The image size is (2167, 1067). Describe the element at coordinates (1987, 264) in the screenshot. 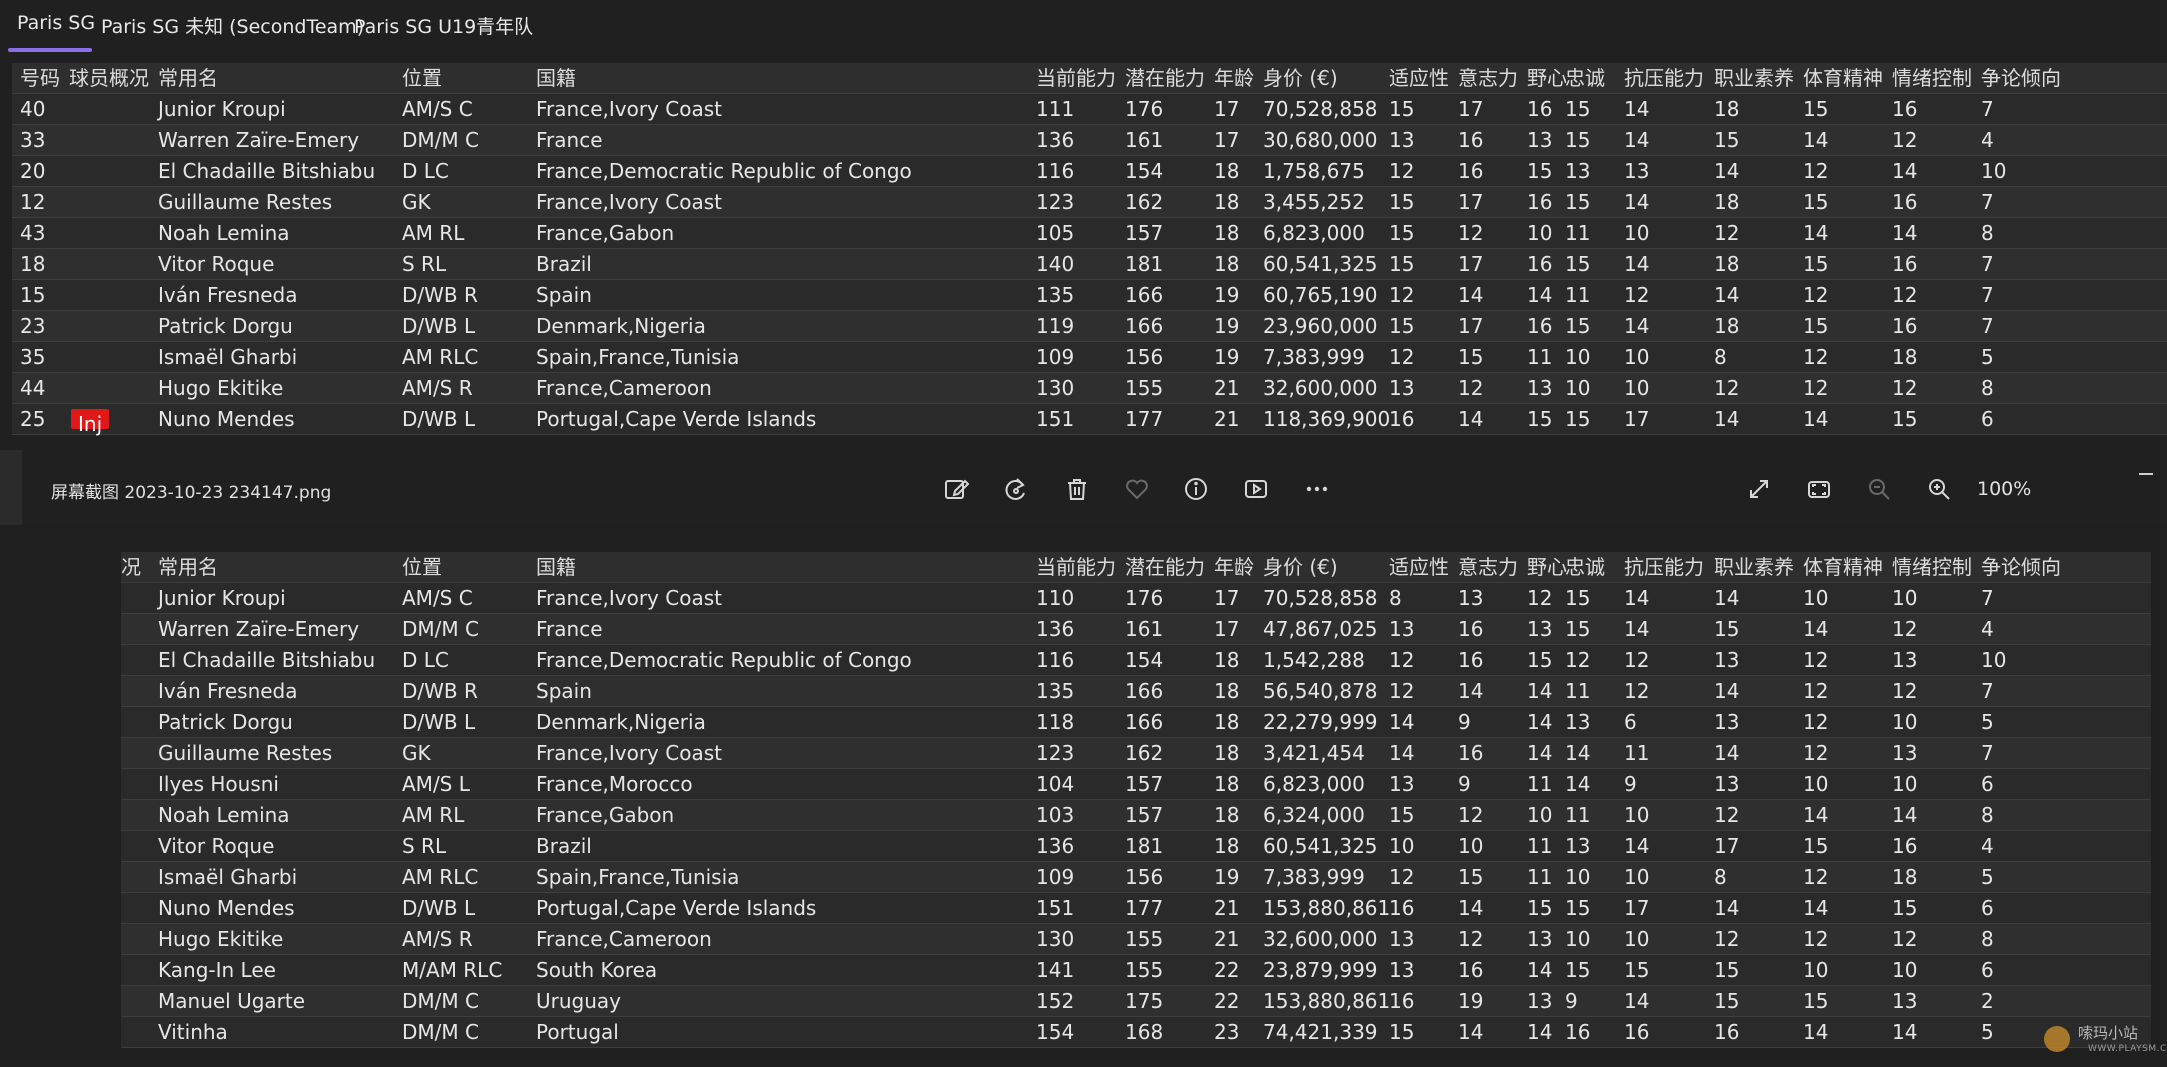

I see `cell-contro: 7` at that location.